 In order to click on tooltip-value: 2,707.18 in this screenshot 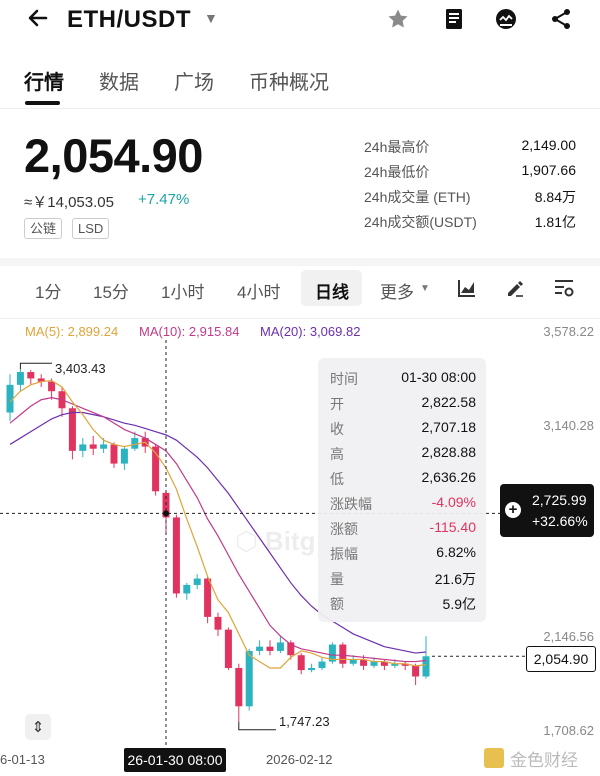, I will do `click(449, 427)`.